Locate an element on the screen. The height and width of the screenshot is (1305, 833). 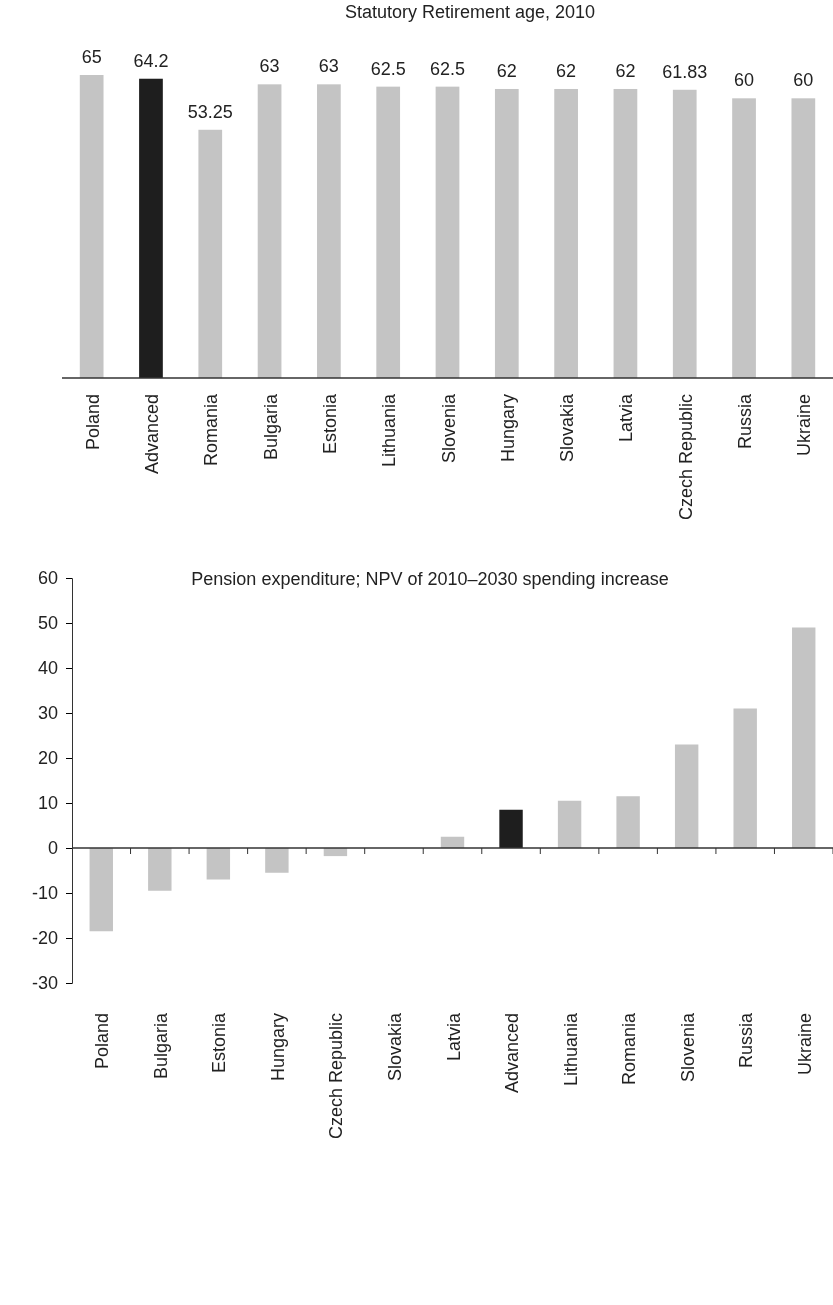
y-tick-label: 40 is located at coordinates (47, 668).